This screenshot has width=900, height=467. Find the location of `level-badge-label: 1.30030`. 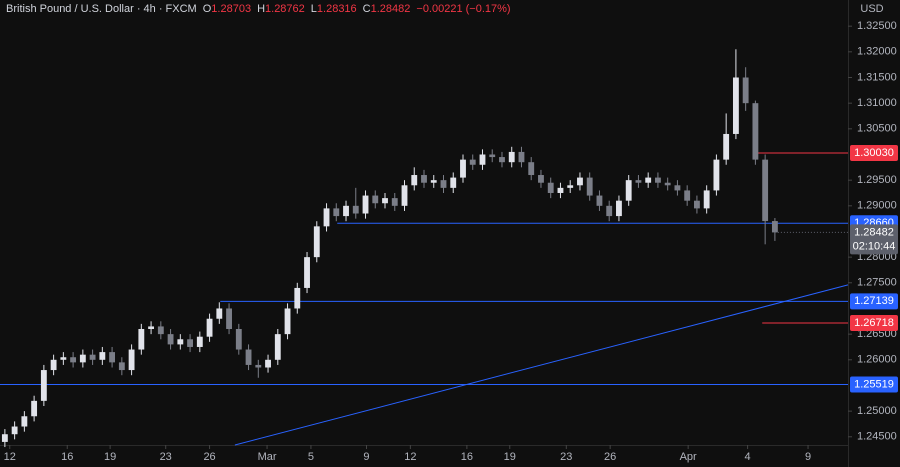

level-badge-label: 1.30030 is located at coordinates (874, 153).